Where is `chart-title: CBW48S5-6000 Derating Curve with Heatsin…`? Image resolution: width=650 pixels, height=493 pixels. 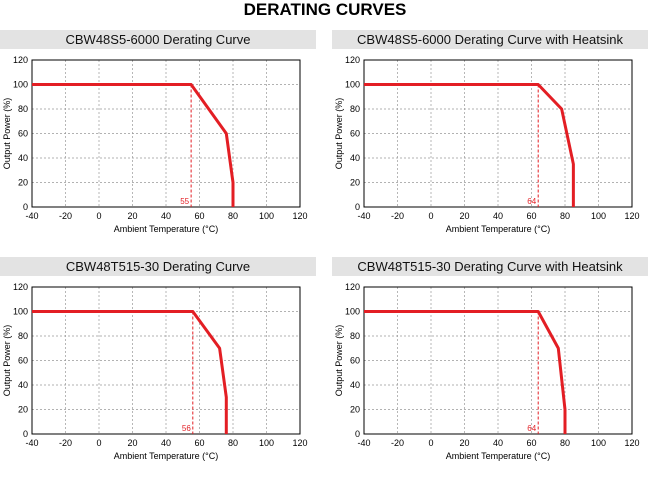 chart-title: CBW48S5-6000 Derating Curve with Heatsin… is located at coordinates (490, 39).